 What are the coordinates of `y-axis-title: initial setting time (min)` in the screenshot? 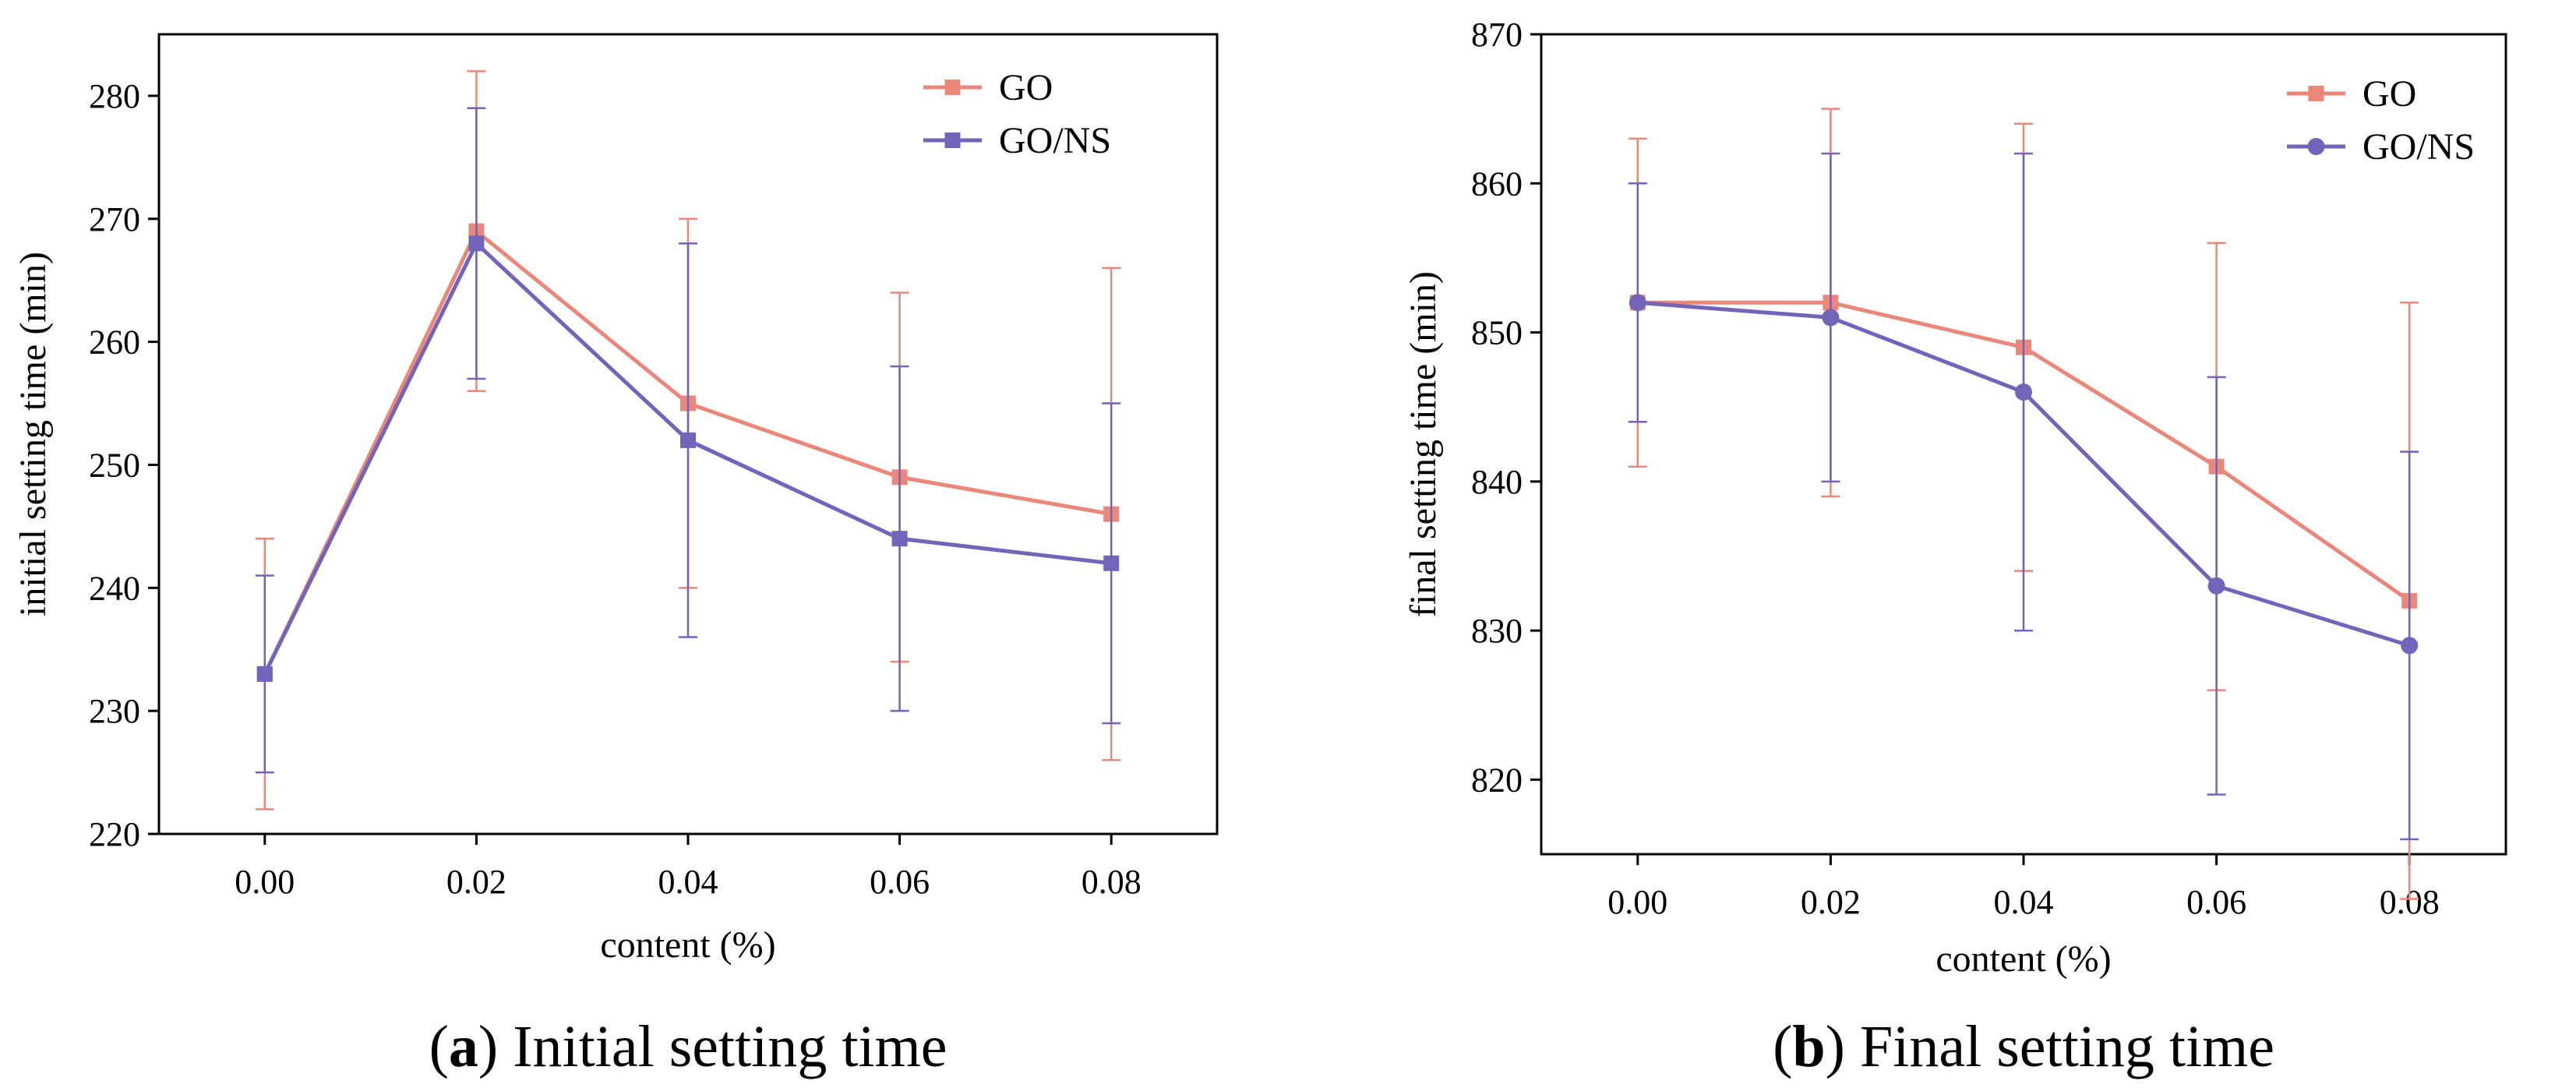 It's located at (33, 434).